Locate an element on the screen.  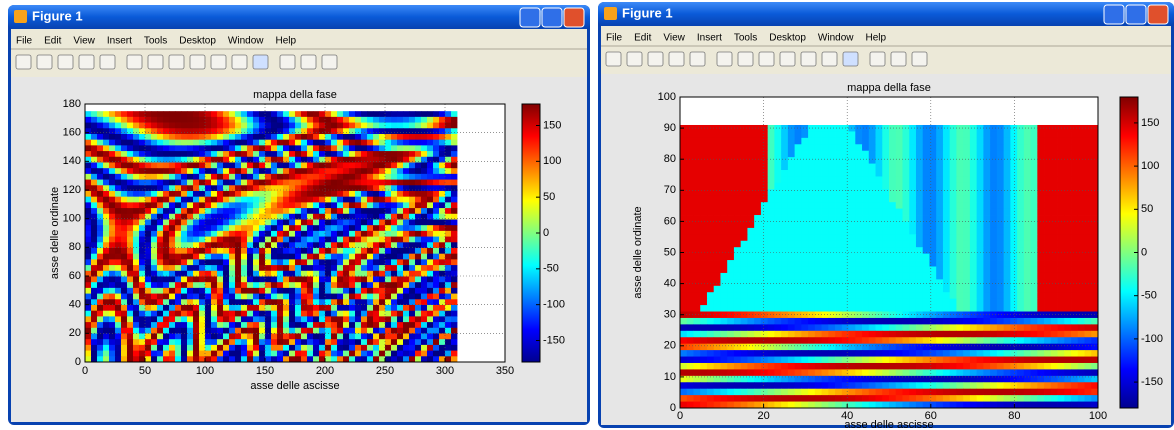
window-title: Figure 1 is located at coordinates (647, 12).